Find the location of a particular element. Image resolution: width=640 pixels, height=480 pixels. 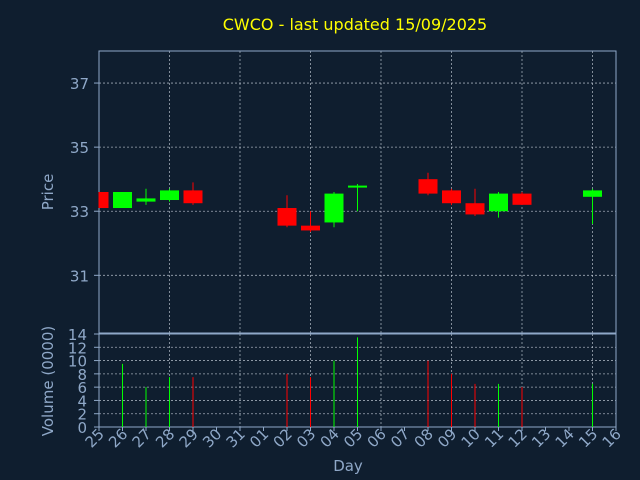

x-tick-label: 07 is located at coordinates (400, 438).